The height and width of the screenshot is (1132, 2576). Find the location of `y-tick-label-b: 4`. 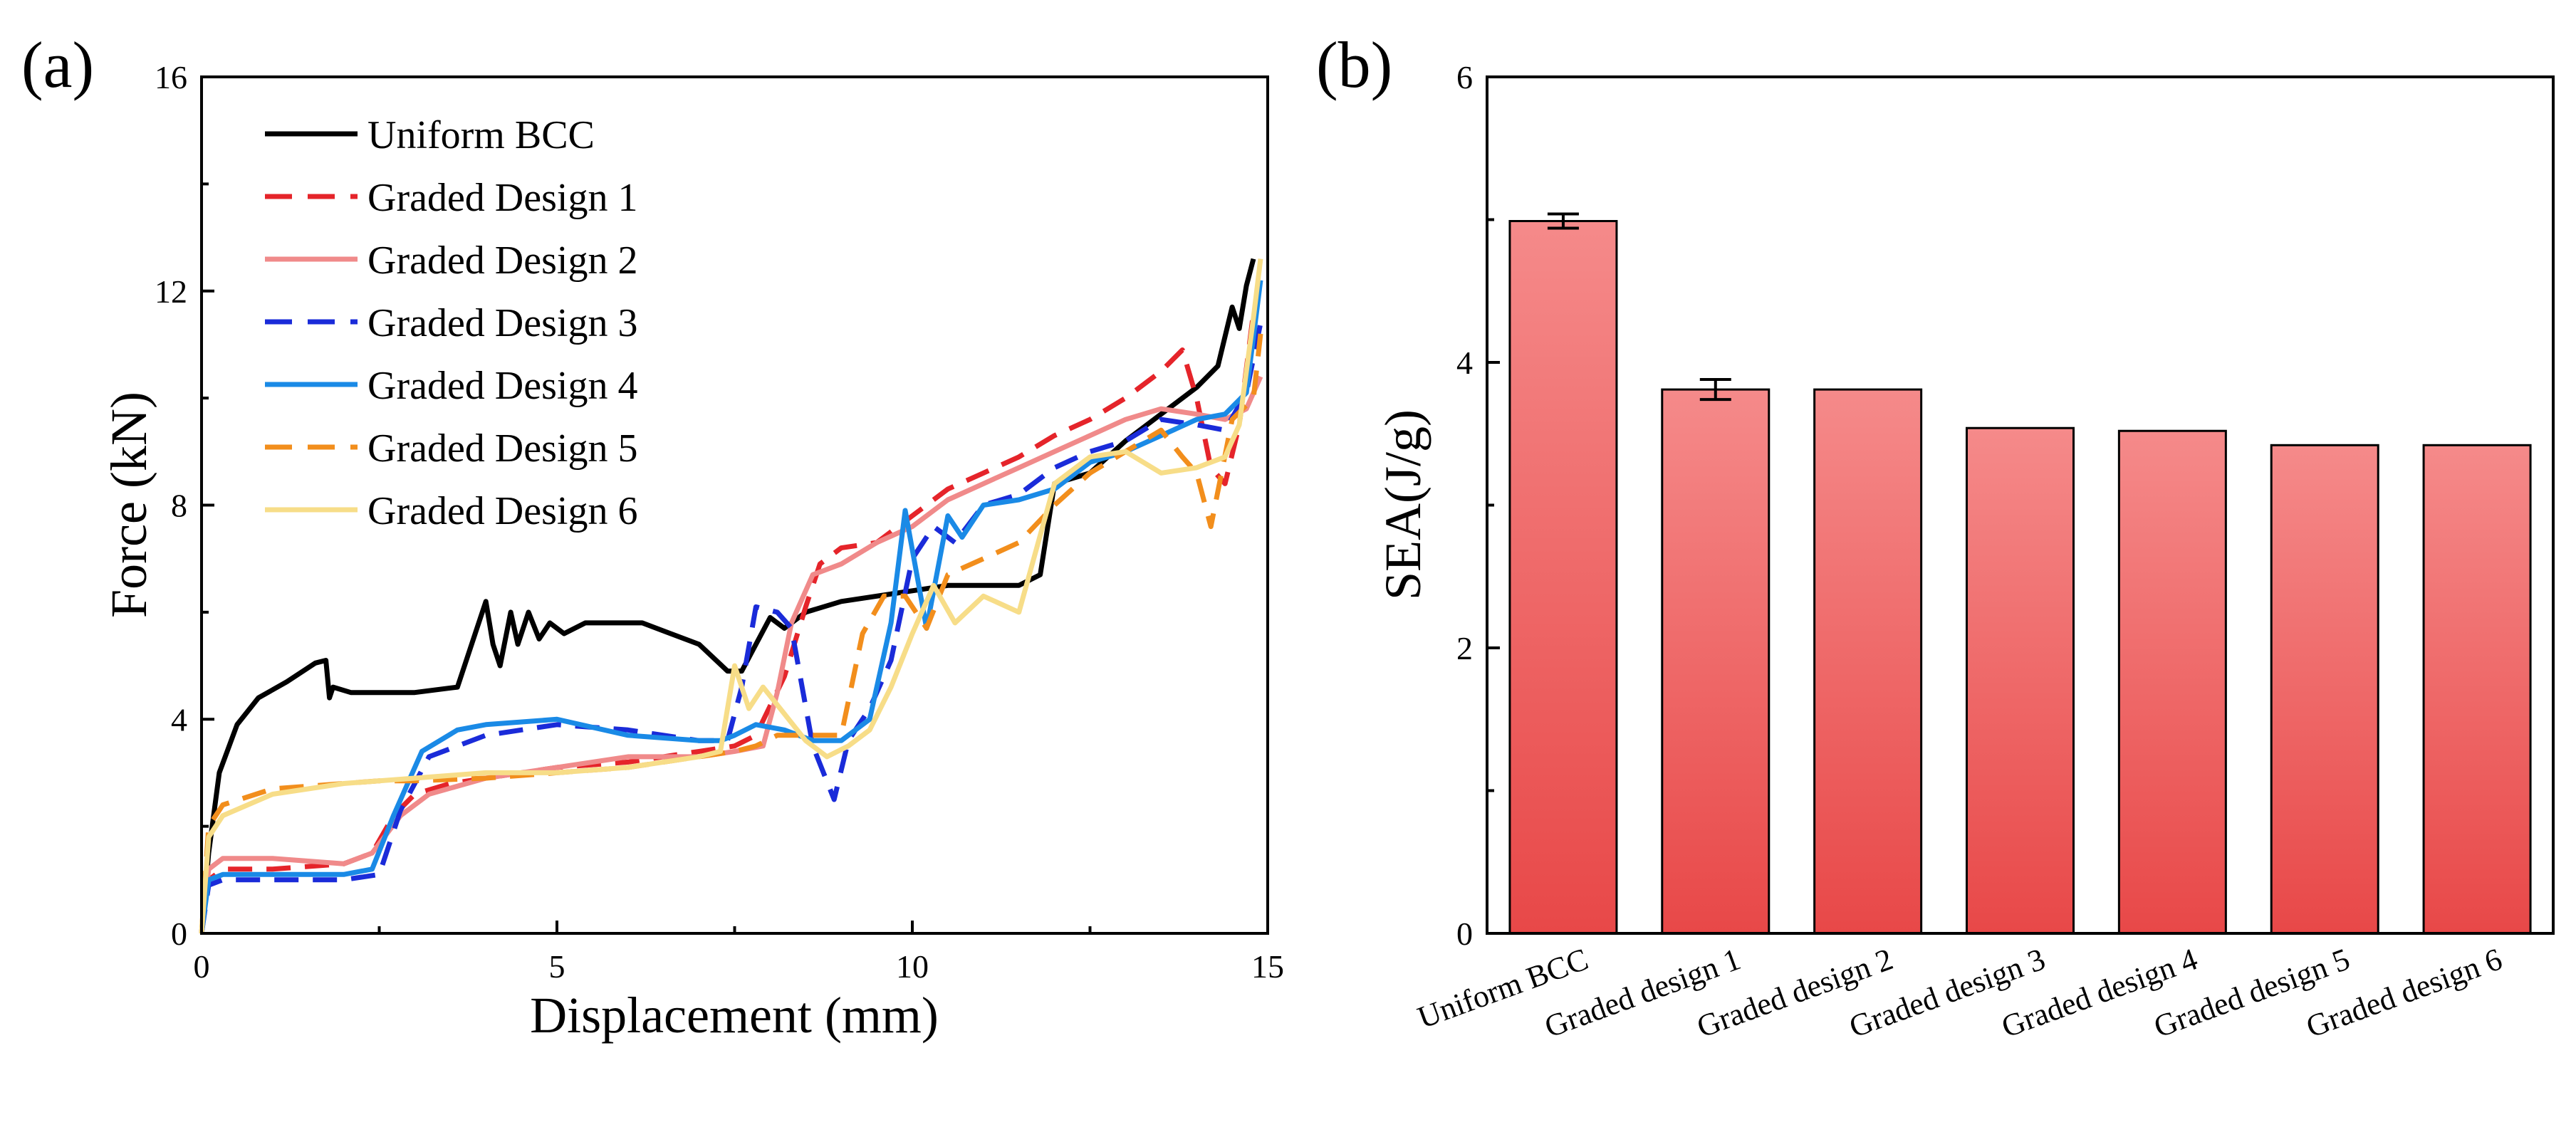

y-tick-label-b: 4 is located at coordinates (1464, 363).